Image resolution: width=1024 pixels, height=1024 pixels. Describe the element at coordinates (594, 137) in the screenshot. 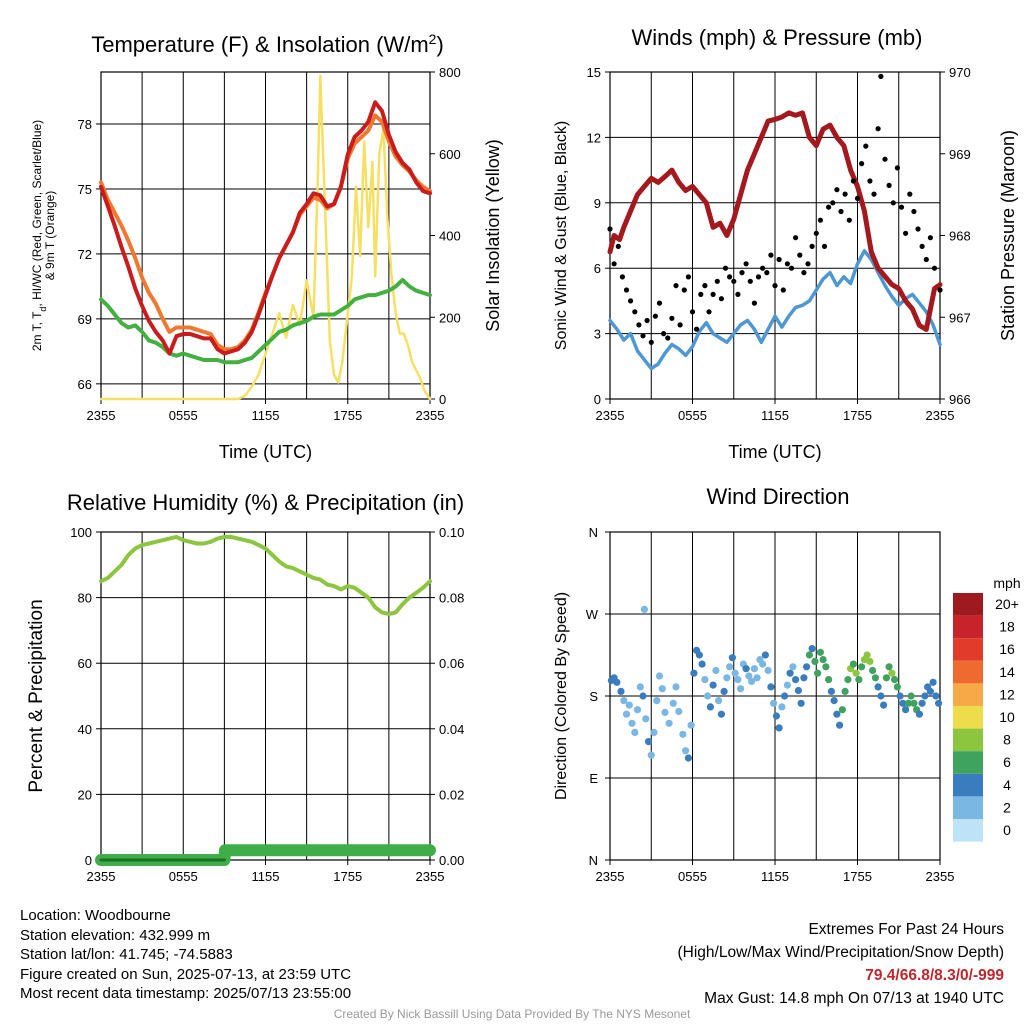

I see `y-tick-label: 12` at that location.